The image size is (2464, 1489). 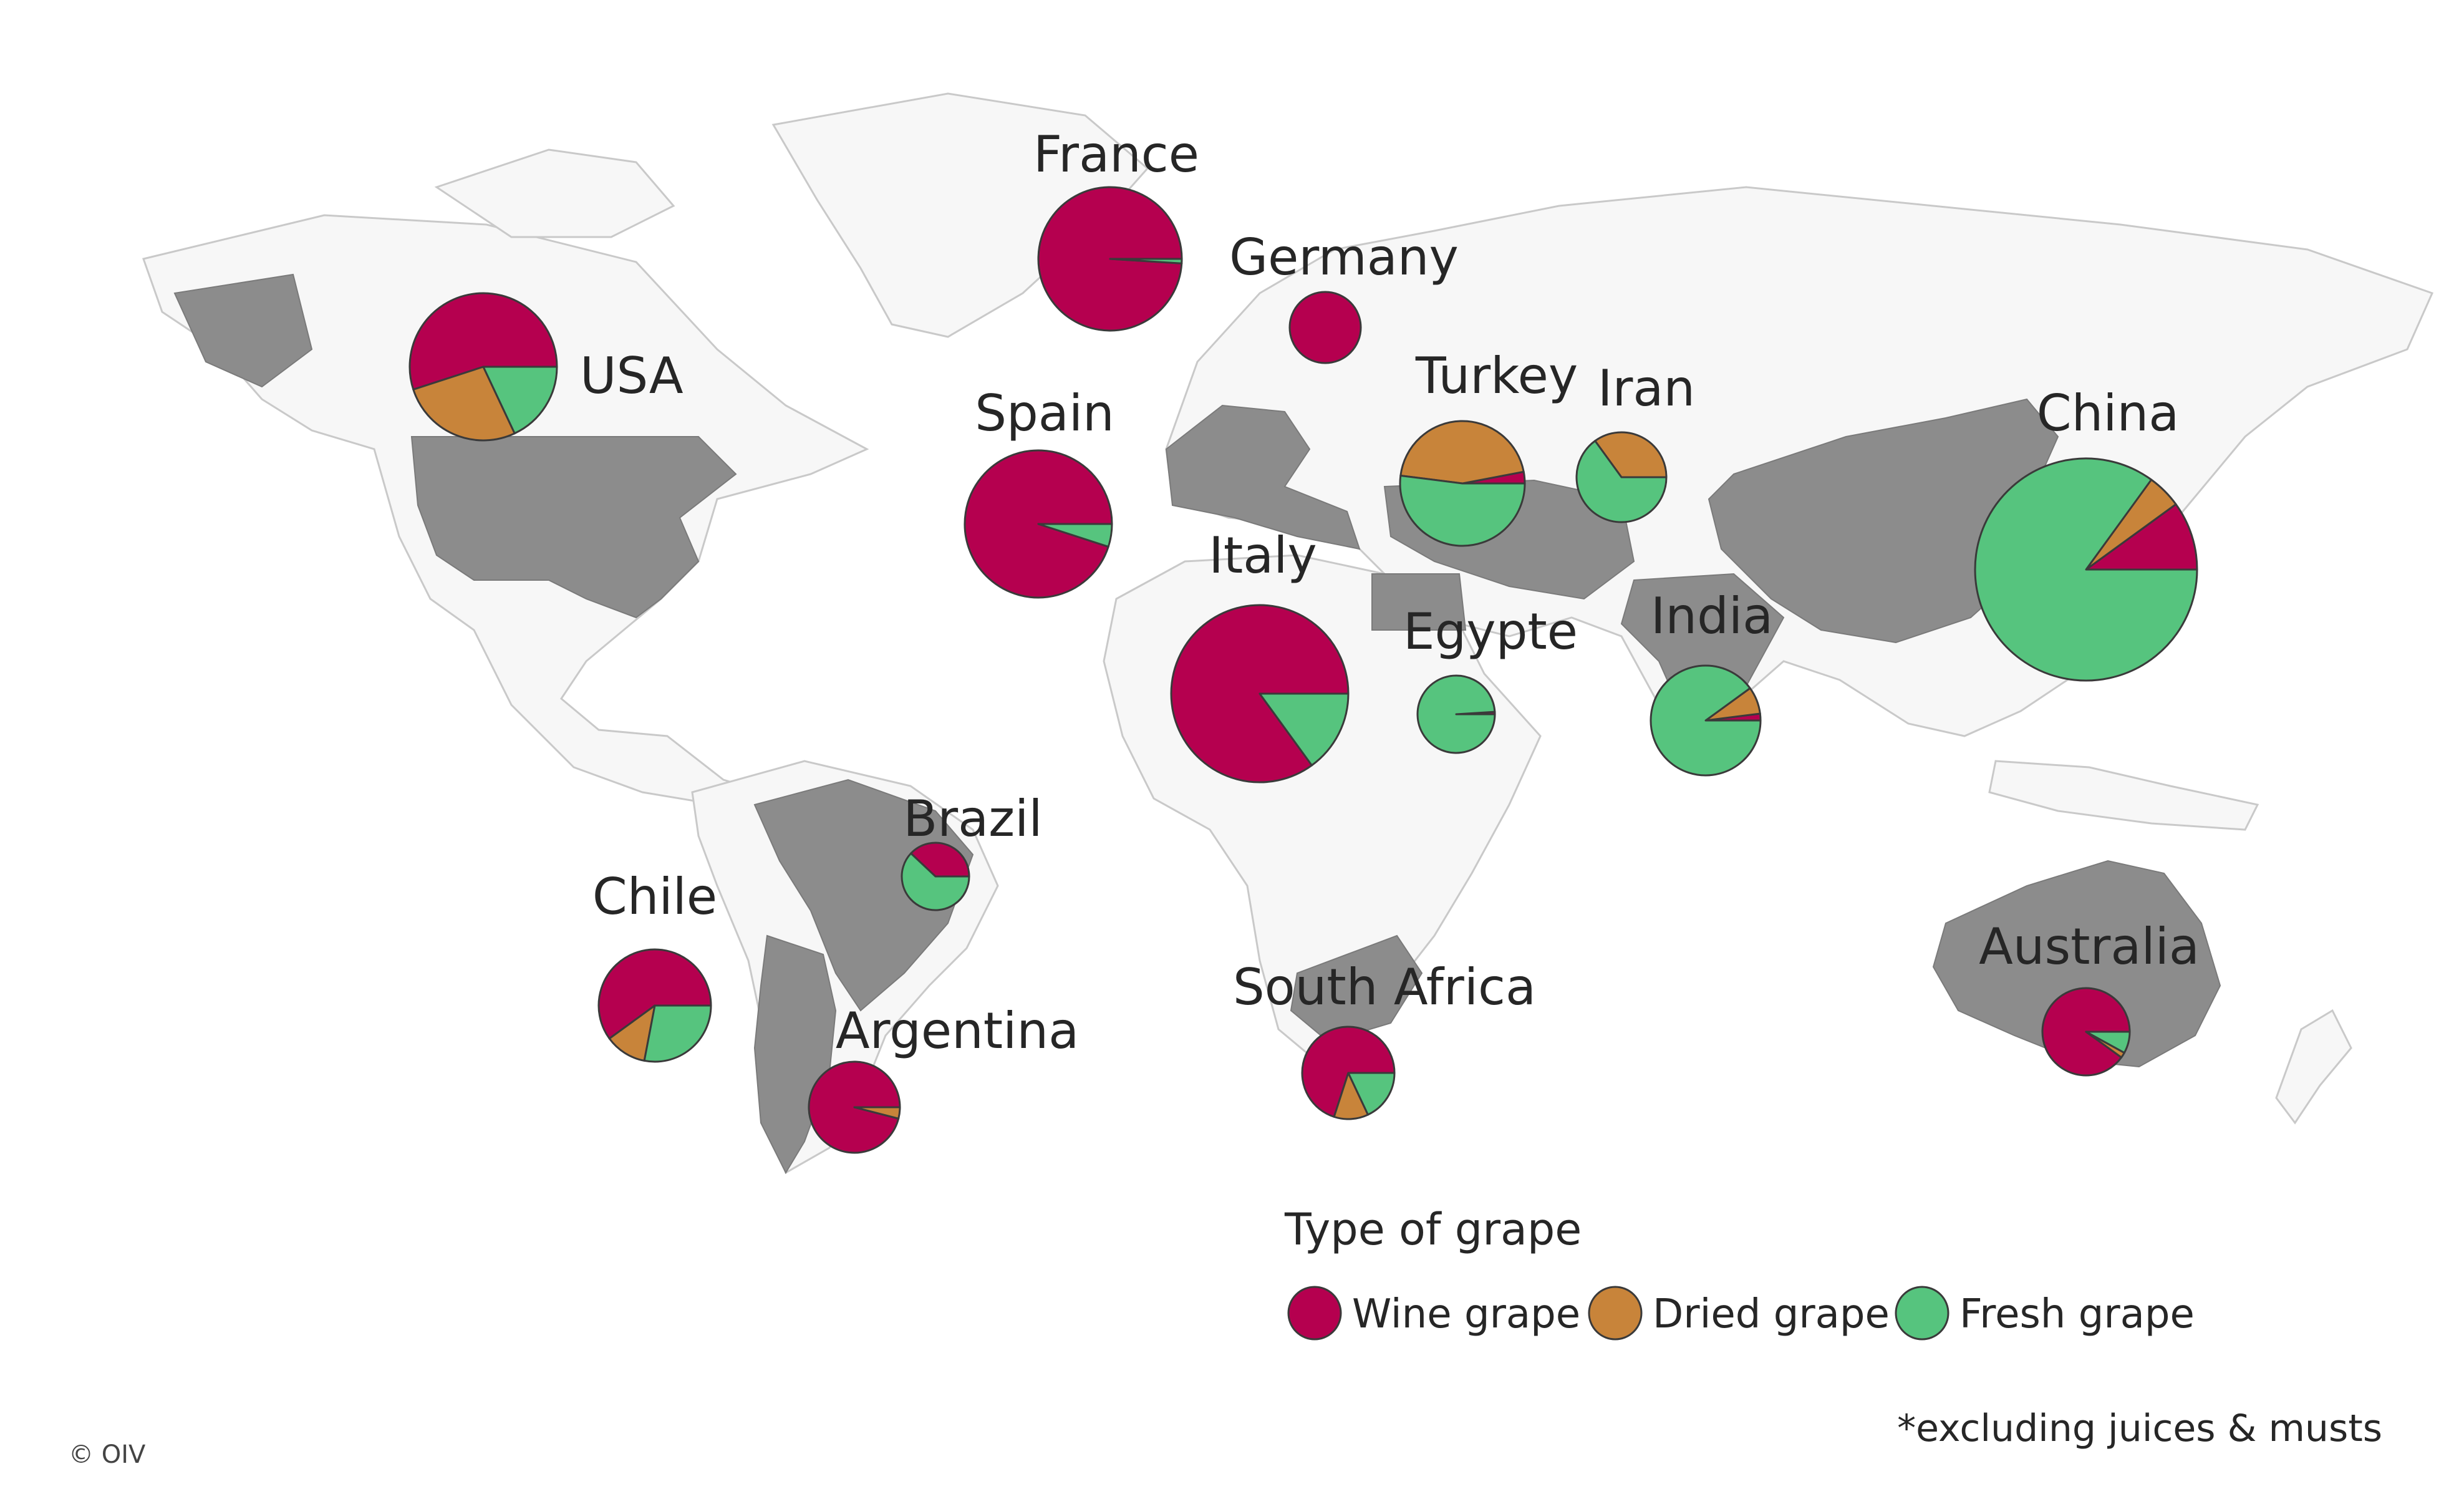 What do you see at coordinates (2108, 413) in the screenshot?
I see `country-label-china: China` at bounding box center [2108, 413].